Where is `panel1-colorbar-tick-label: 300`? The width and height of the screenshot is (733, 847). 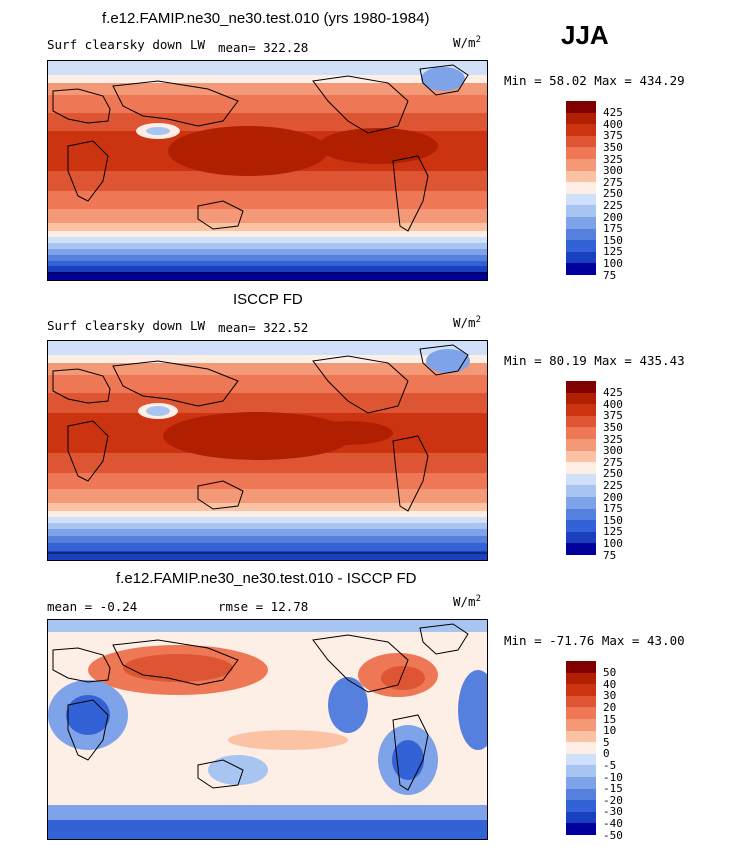
panel1-colorbar-tick-label: 300 is located at coordinates (613, 171).